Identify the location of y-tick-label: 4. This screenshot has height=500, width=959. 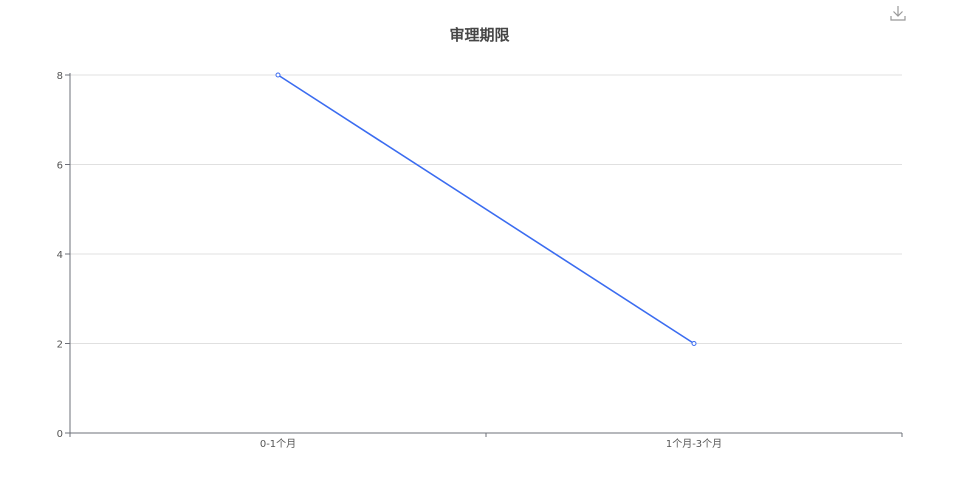
(60, 255).